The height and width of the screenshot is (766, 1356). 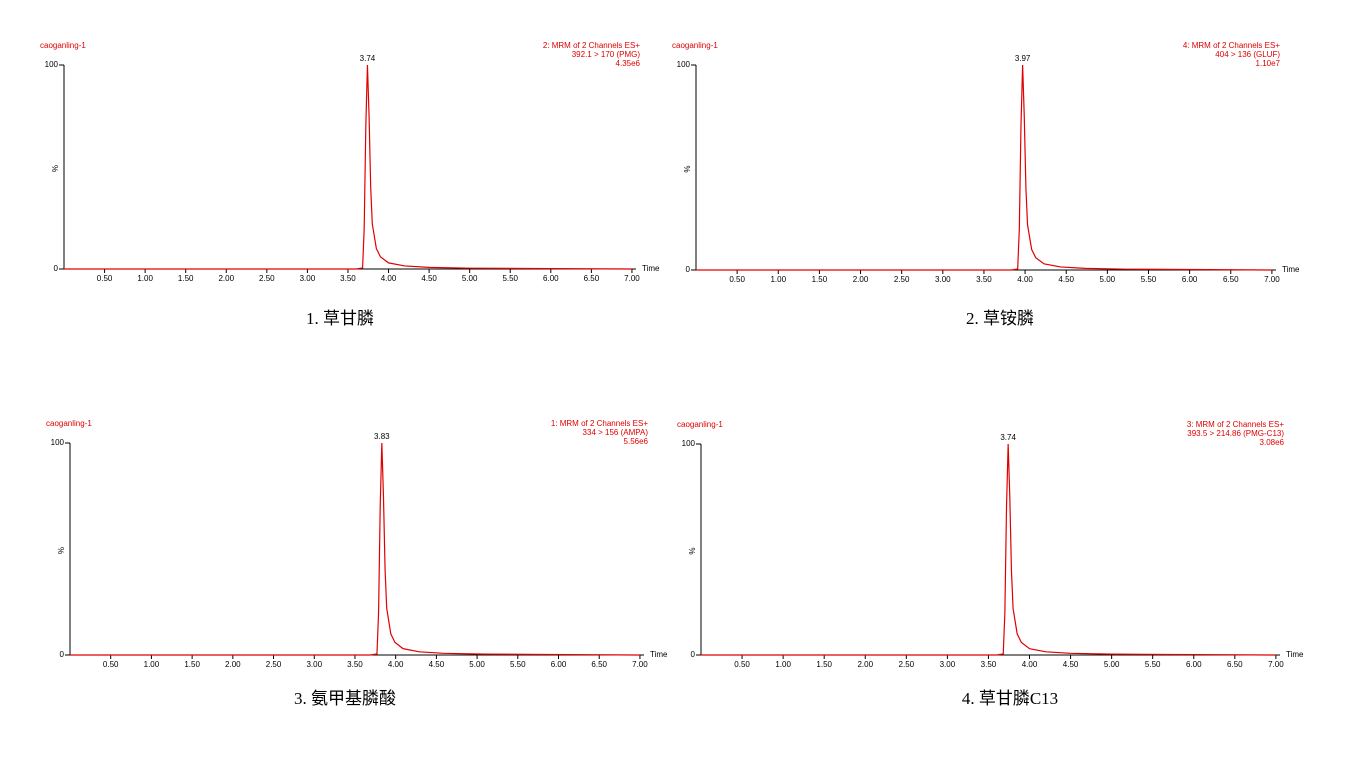 What do you see at coordinates (345, 698) in the screenshot?
I see `caption: 3. 氨甲基膦酸` at bounding box center [345, 698].